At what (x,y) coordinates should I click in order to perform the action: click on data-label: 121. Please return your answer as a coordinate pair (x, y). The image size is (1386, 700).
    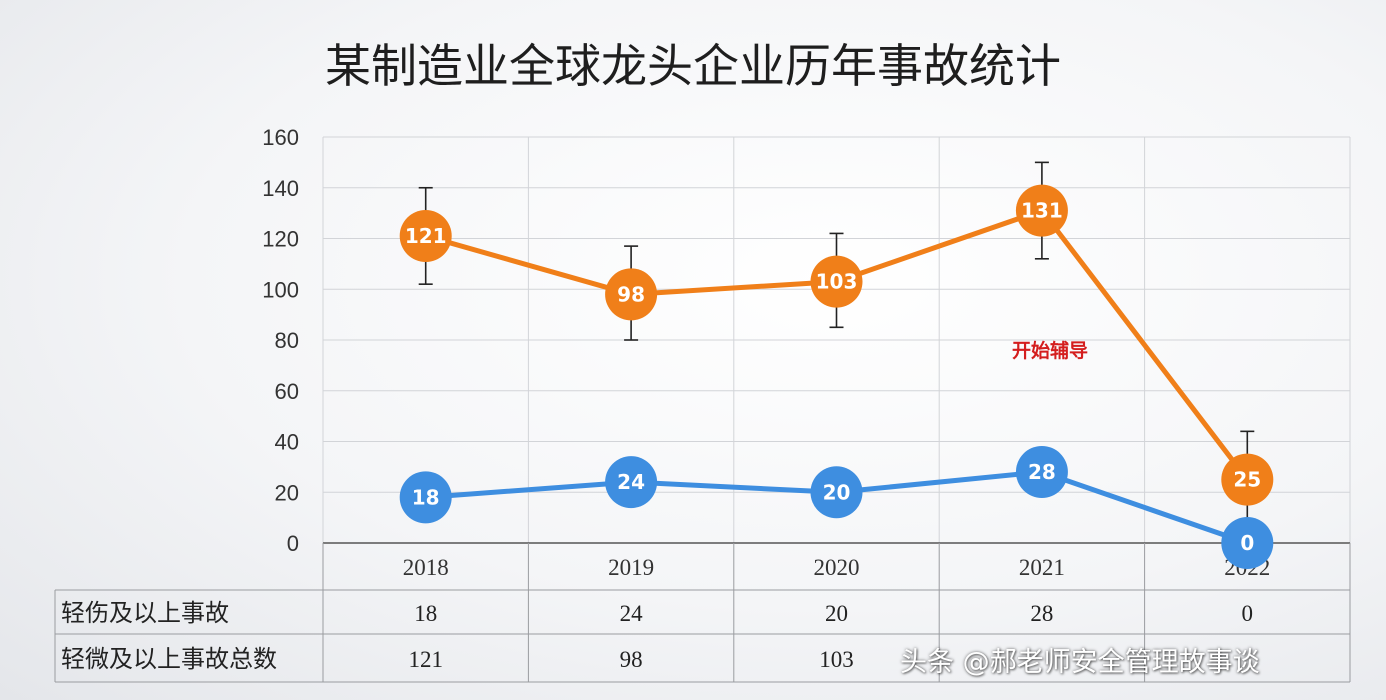
    Looking at the image, I should click on (426, 236).